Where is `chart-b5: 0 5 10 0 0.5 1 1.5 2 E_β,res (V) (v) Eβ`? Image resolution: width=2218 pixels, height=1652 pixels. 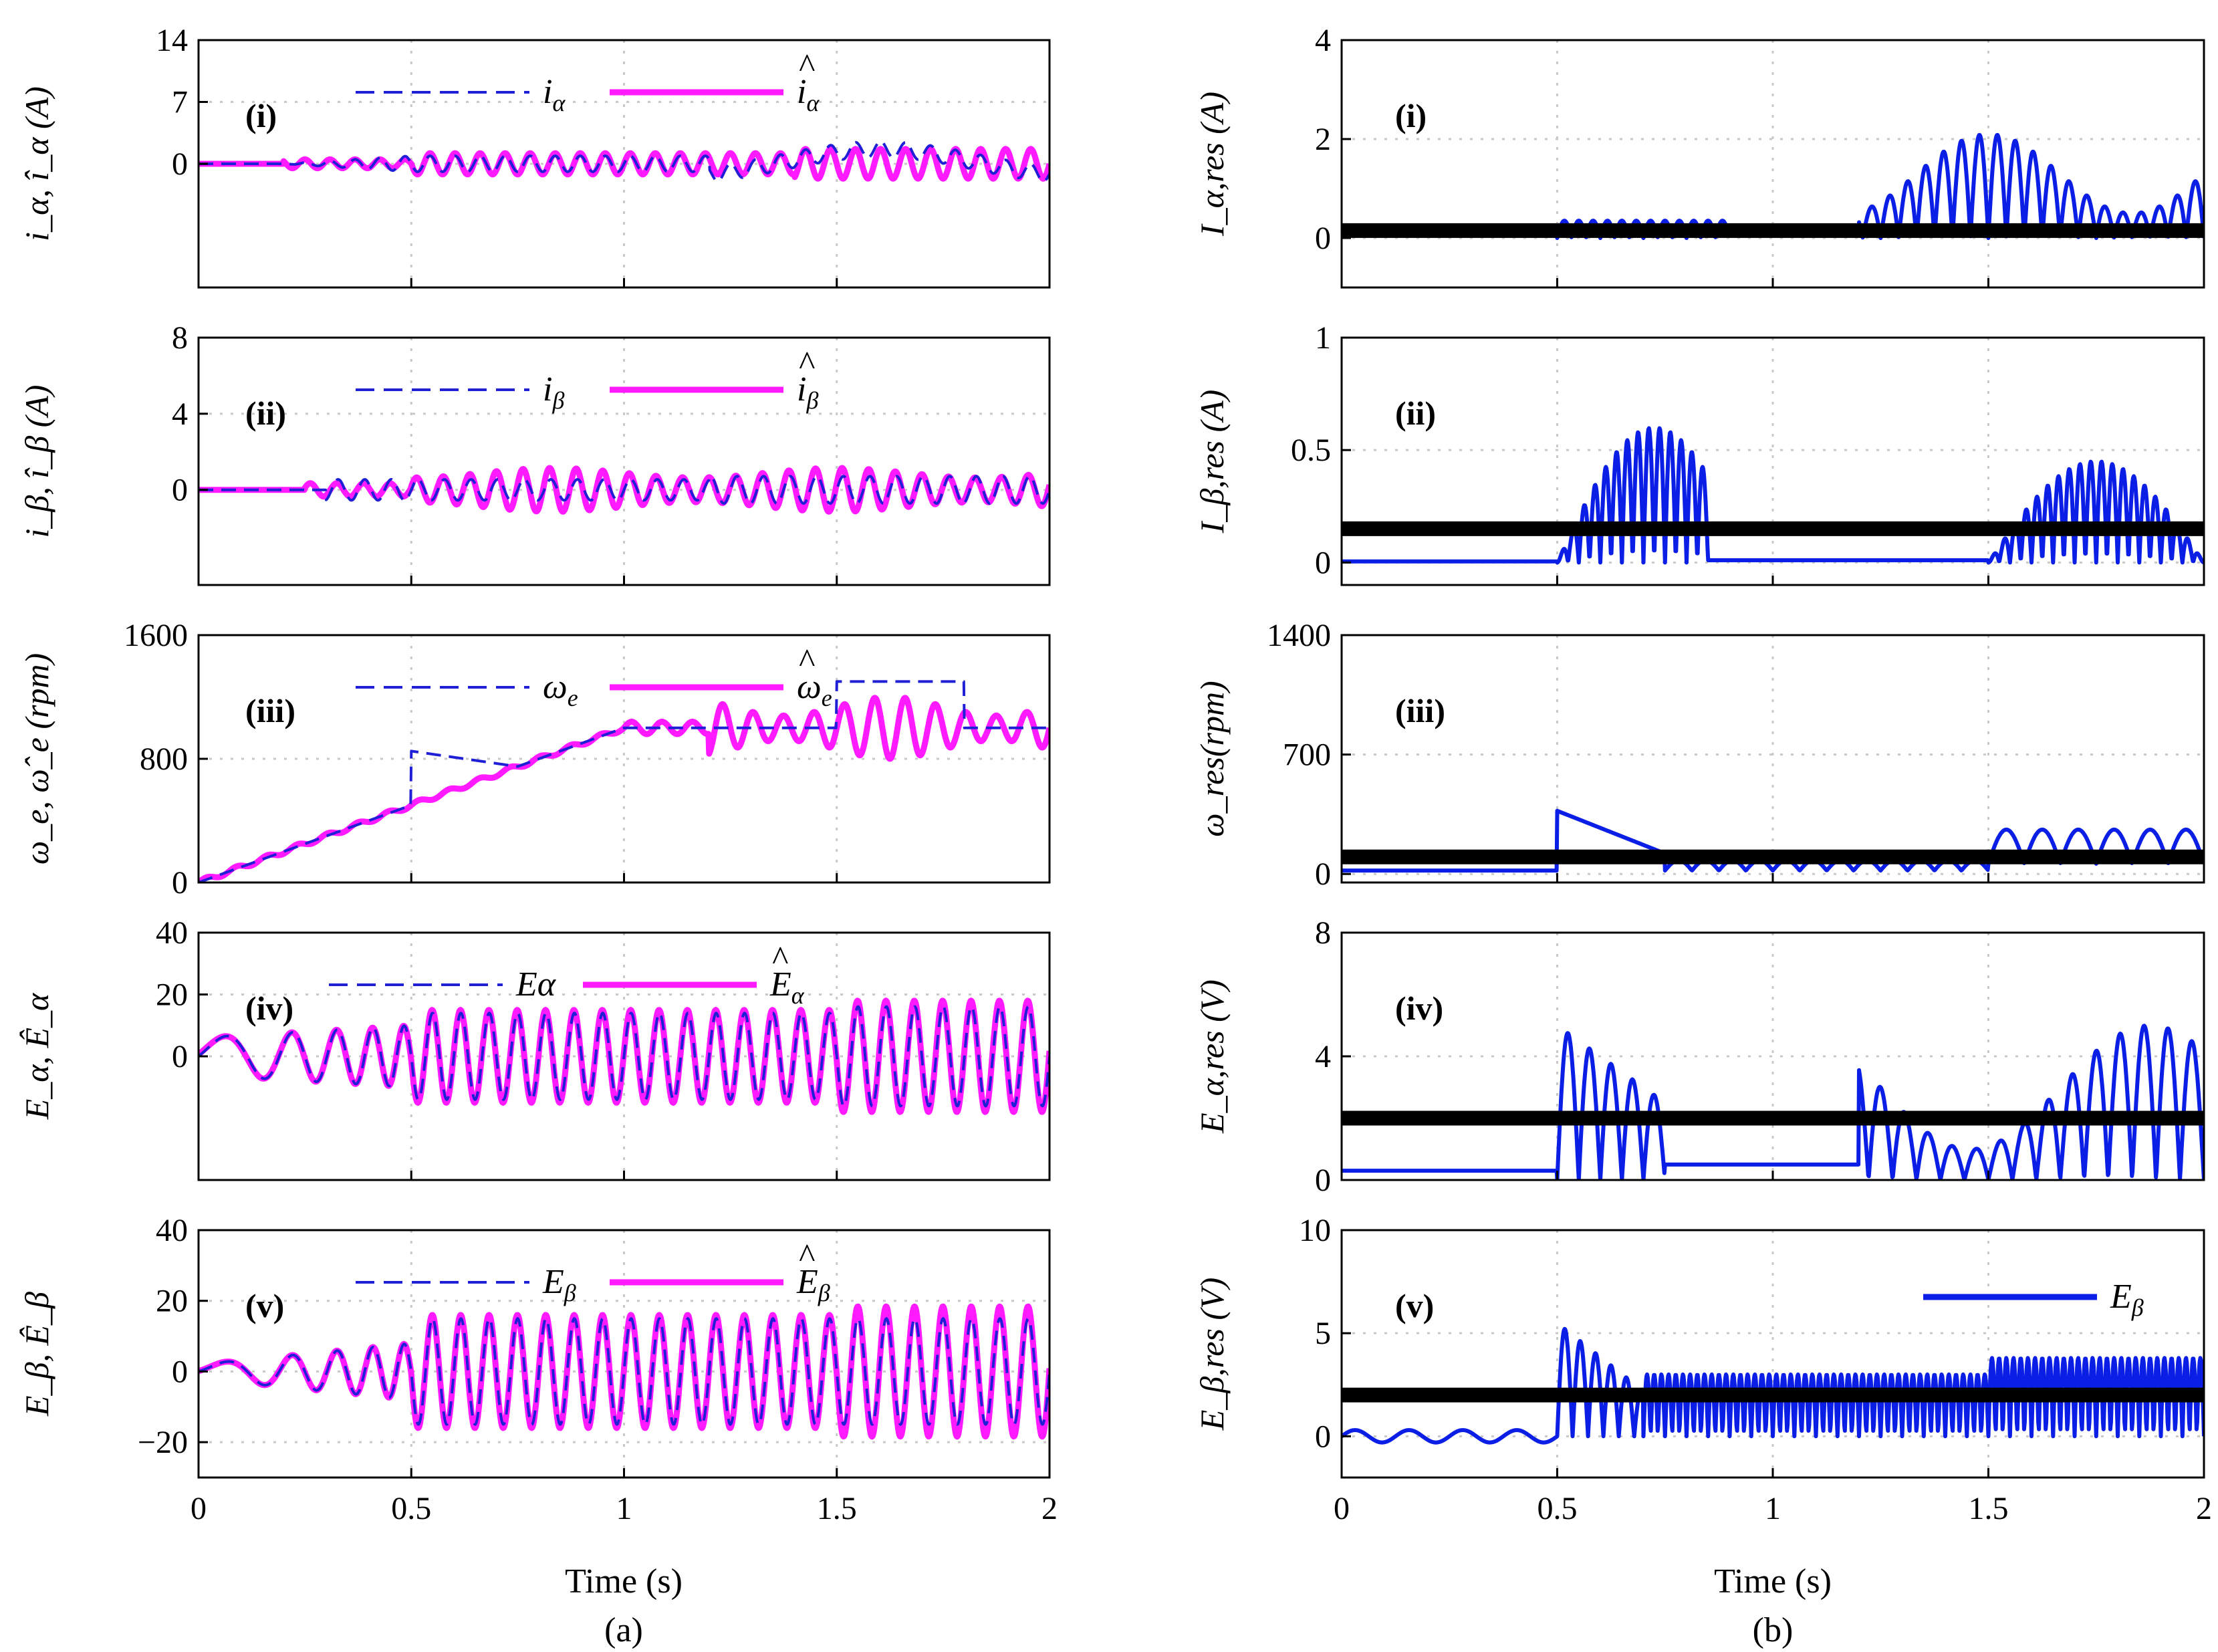
chart-b5: 0 5 10 0 0.5 1 1.5 2 E_β,res (V) (v) Eβ is located at coordinates (1702, 1369).